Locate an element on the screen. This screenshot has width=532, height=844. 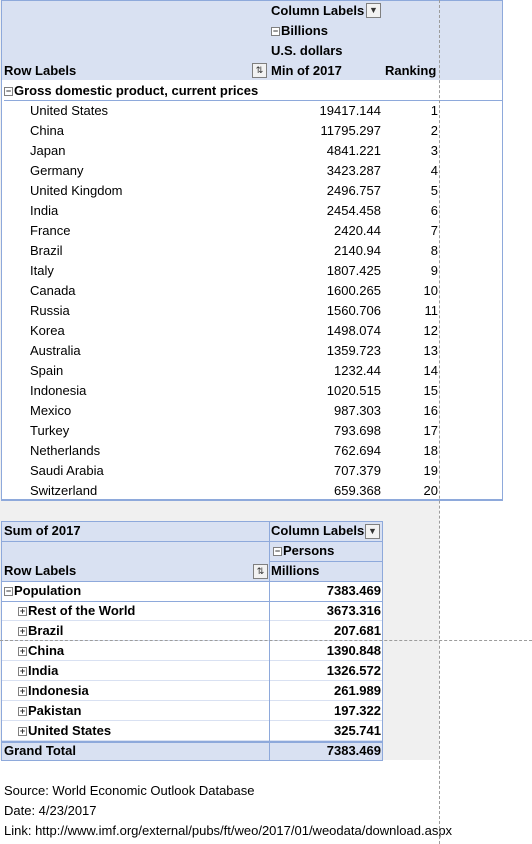
millions-header: Millions is located at coordinates (295, 570).